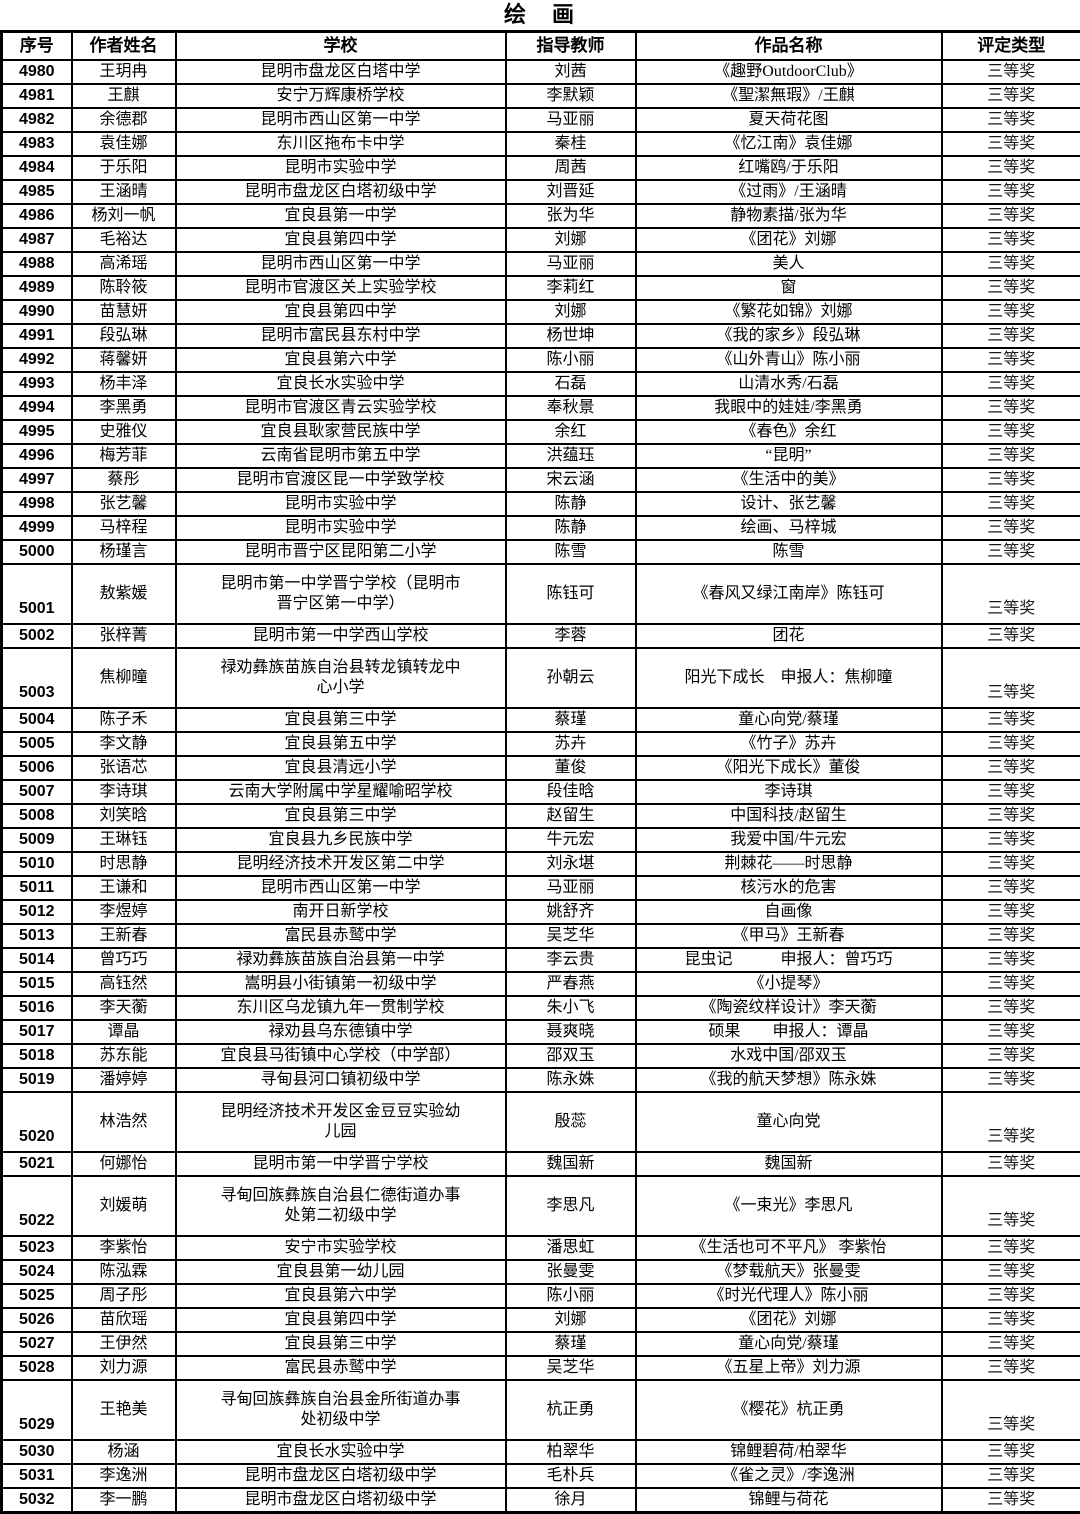 Image resolution: width=1080 pixels, height=1514 pixels. Describe the element at coordinates (571, 1296) in the screenshot. I see `cell-teacher: 陈小丽` at that location.